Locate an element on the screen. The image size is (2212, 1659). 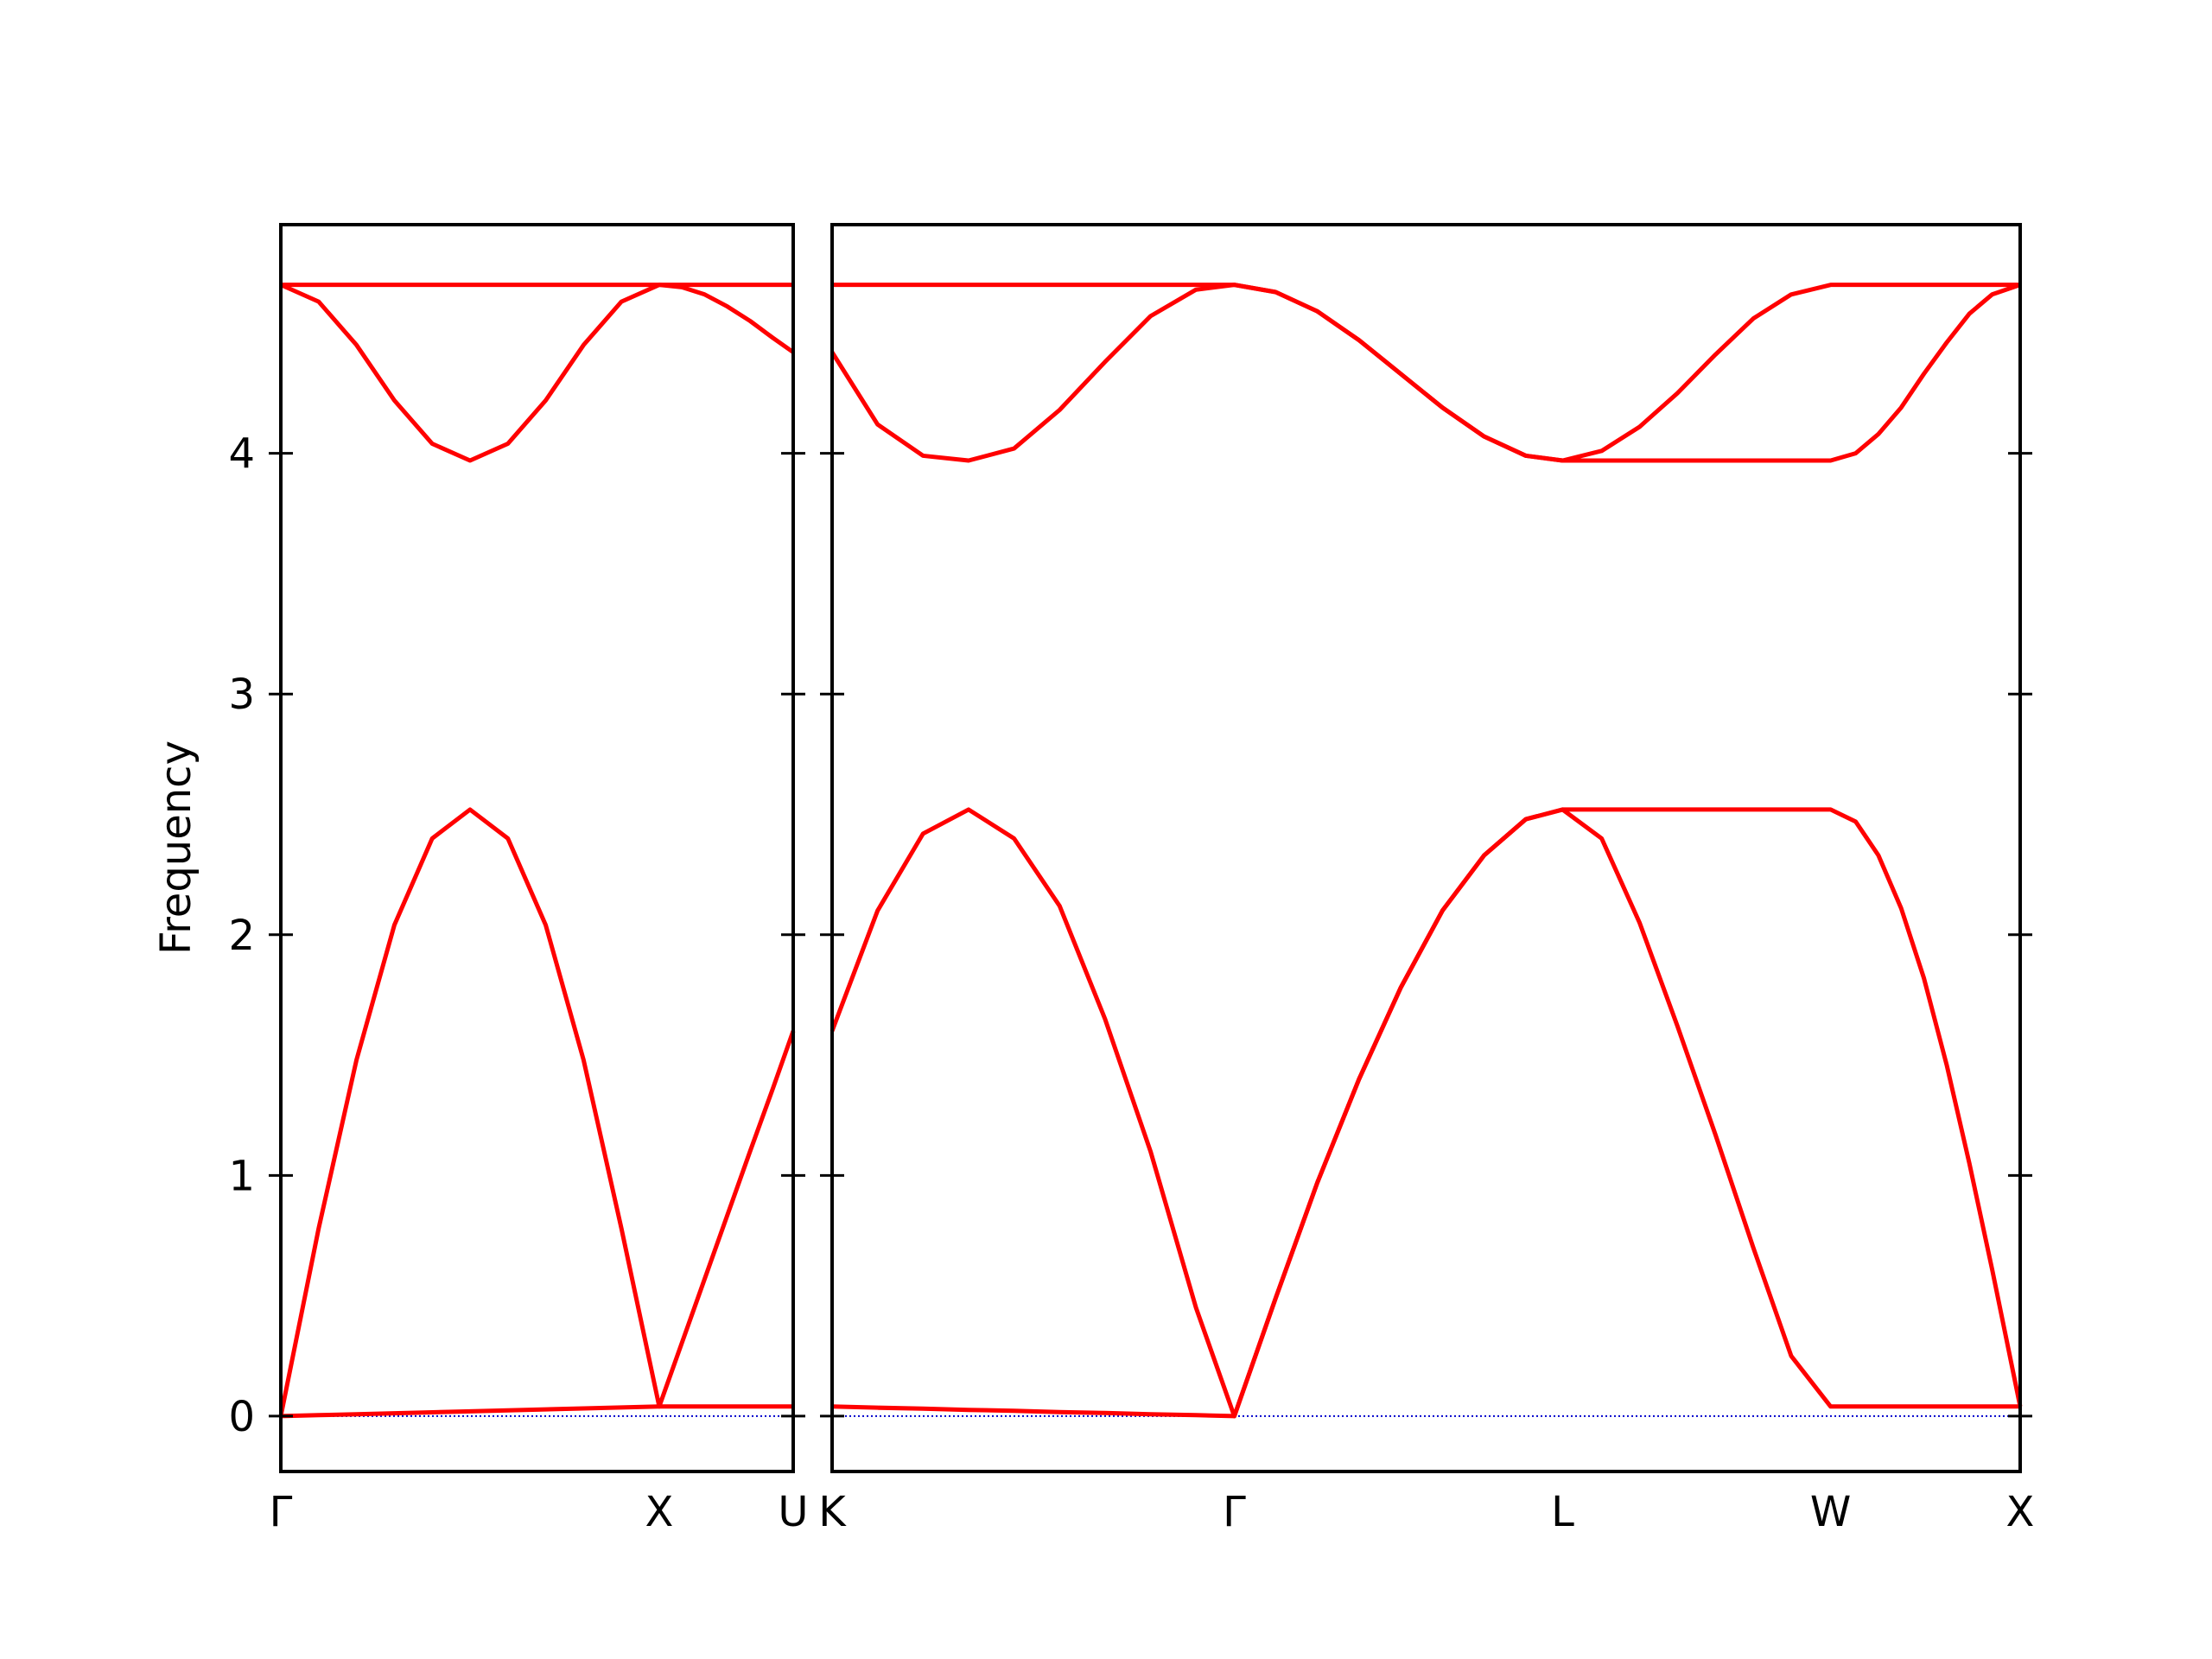
y-tick-label: 0 is located at coordinates (241, 1417).